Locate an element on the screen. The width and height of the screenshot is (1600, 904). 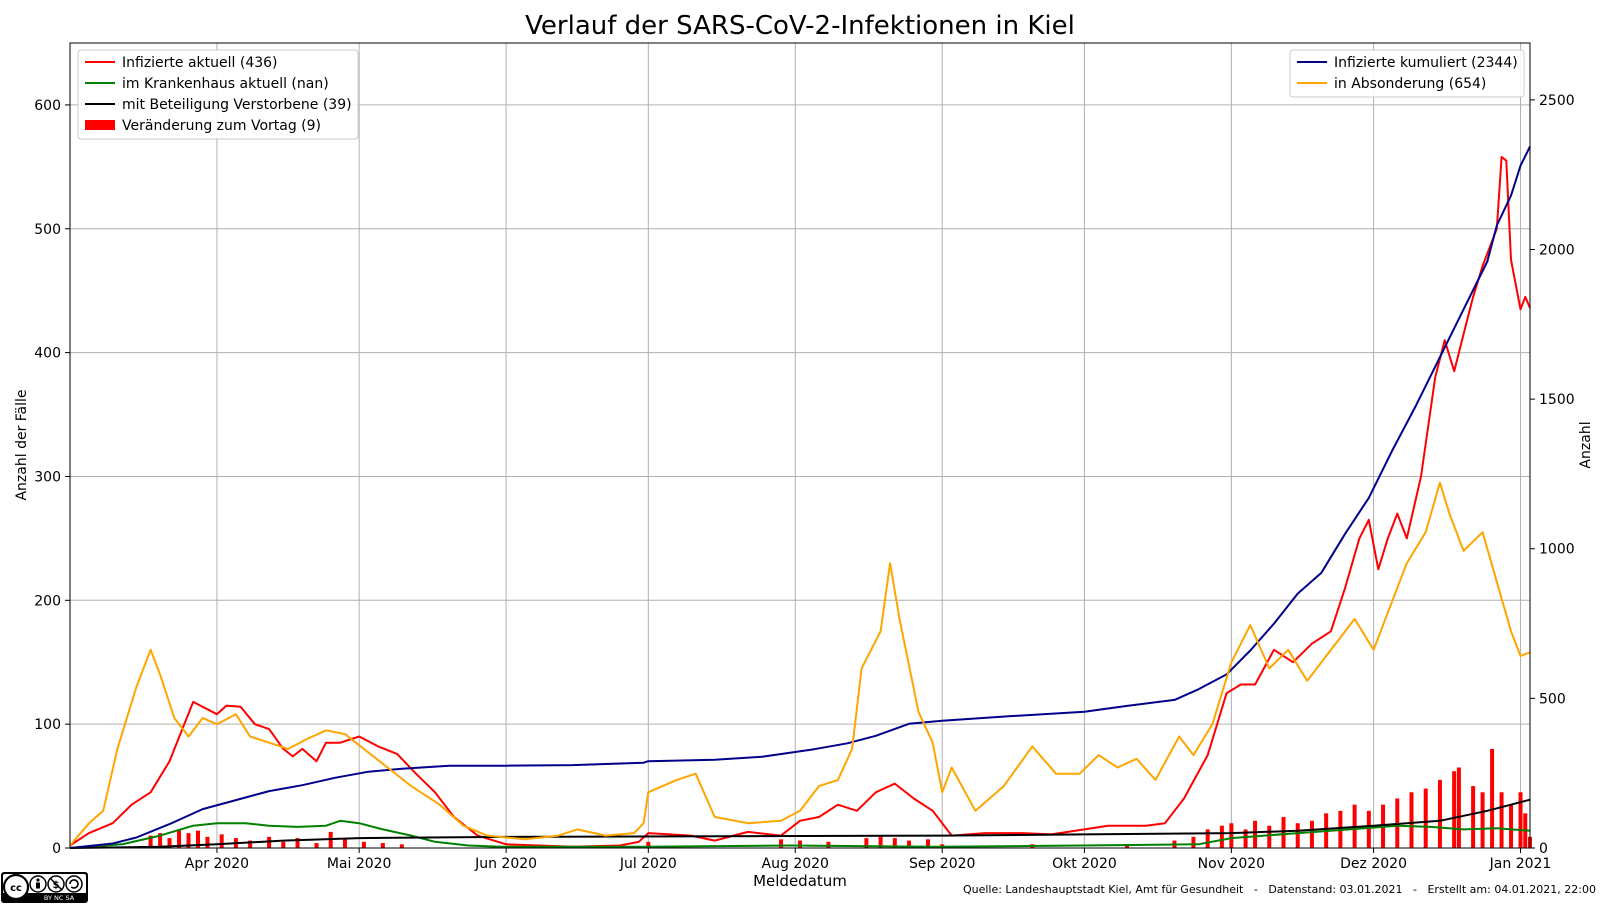
license-badge: cc $ BY NC SA is located at coordinates (44, 887).